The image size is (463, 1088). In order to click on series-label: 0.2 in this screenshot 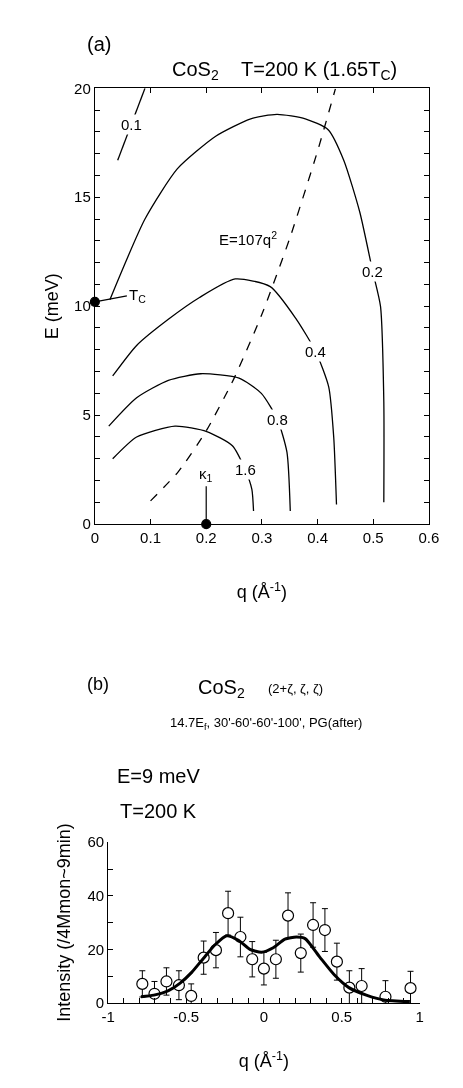, I will do `click(372, 271)`.